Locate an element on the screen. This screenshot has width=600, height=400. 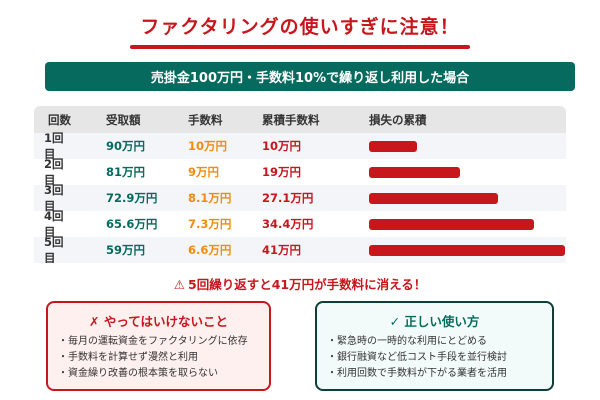
do-box-title: ✓ 正しい使い方 is located at coordinates (434, 321).